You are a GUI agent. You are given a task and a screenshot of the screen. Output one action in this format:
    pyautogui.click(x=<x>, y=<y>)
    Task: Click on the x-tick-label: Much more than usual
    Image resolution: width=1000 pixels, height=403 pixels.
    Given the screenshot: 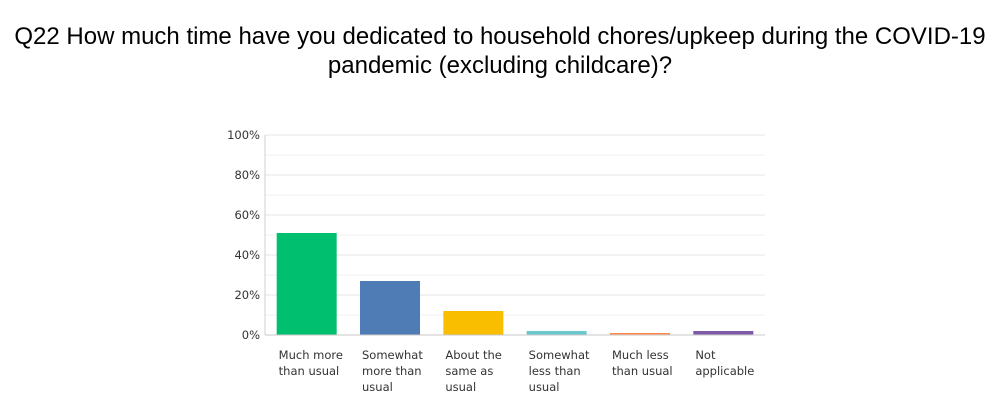 What is the action you would take?
    pyautogui.click(x=311, y=363)
    